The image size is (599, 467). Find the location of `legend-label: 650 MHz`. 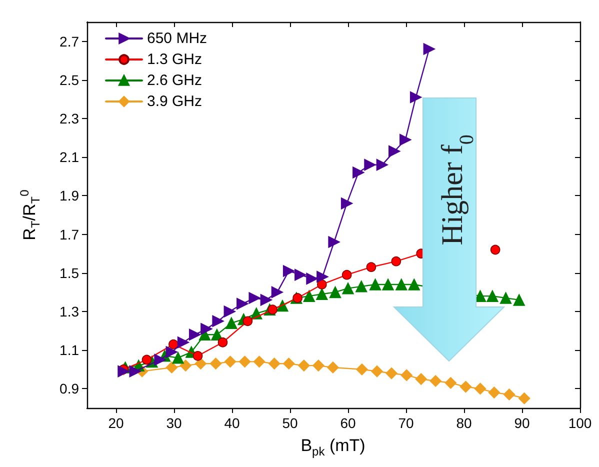

legend-label: 650 MHz is located at coordinates (177, 38).